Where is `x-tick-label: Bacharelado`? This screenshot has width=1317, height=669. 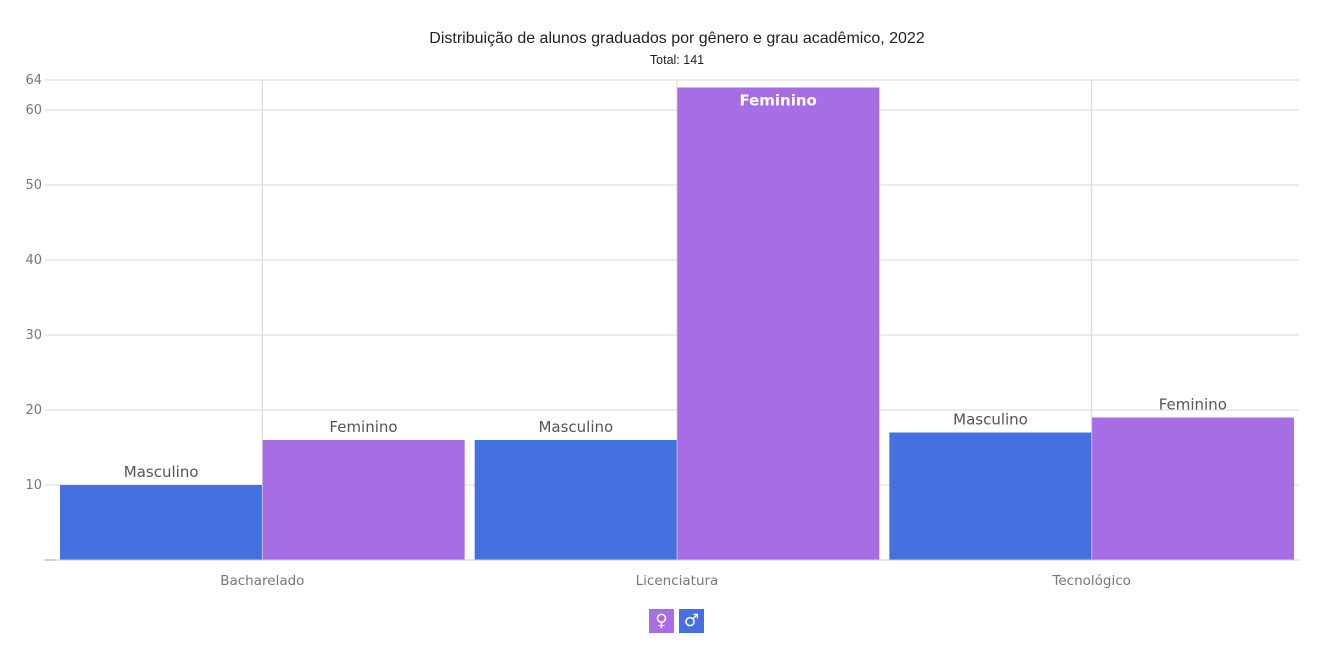 x-tick-label: Bacharelado is located at coordinates (262, 581).